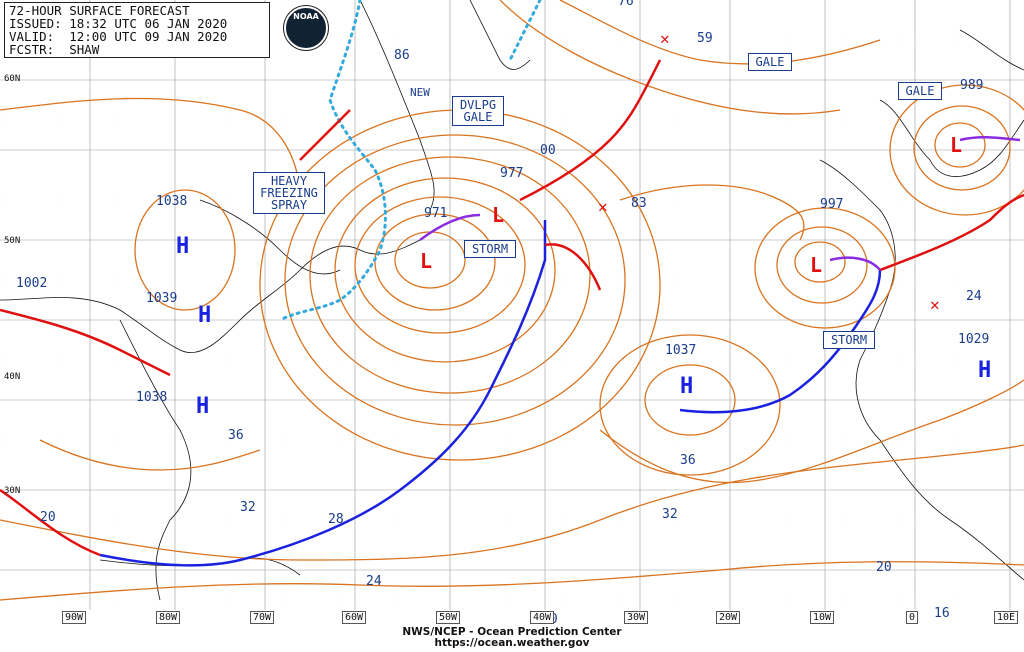  What do you see at coordinates (639, 203) in the screenshot?
I see `isobar-label-83: 83` at bounding box center [639, 203].